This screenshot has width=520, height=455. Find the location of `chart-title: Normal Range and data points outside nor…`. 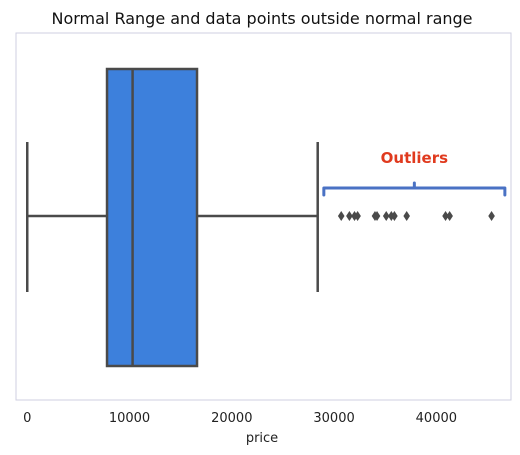

chart-title: Normal Range and data points outside nor… is located at coordinates (261, 18).